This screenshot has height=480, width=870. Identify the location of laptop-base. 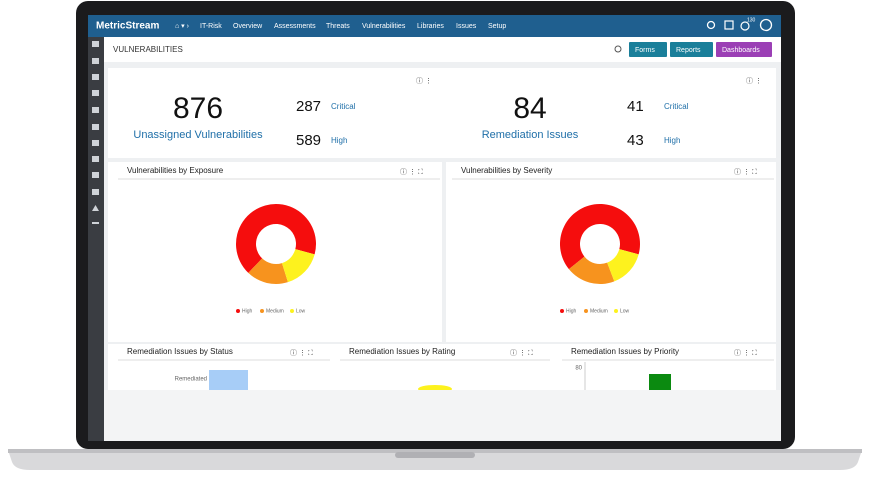
(435, 460).